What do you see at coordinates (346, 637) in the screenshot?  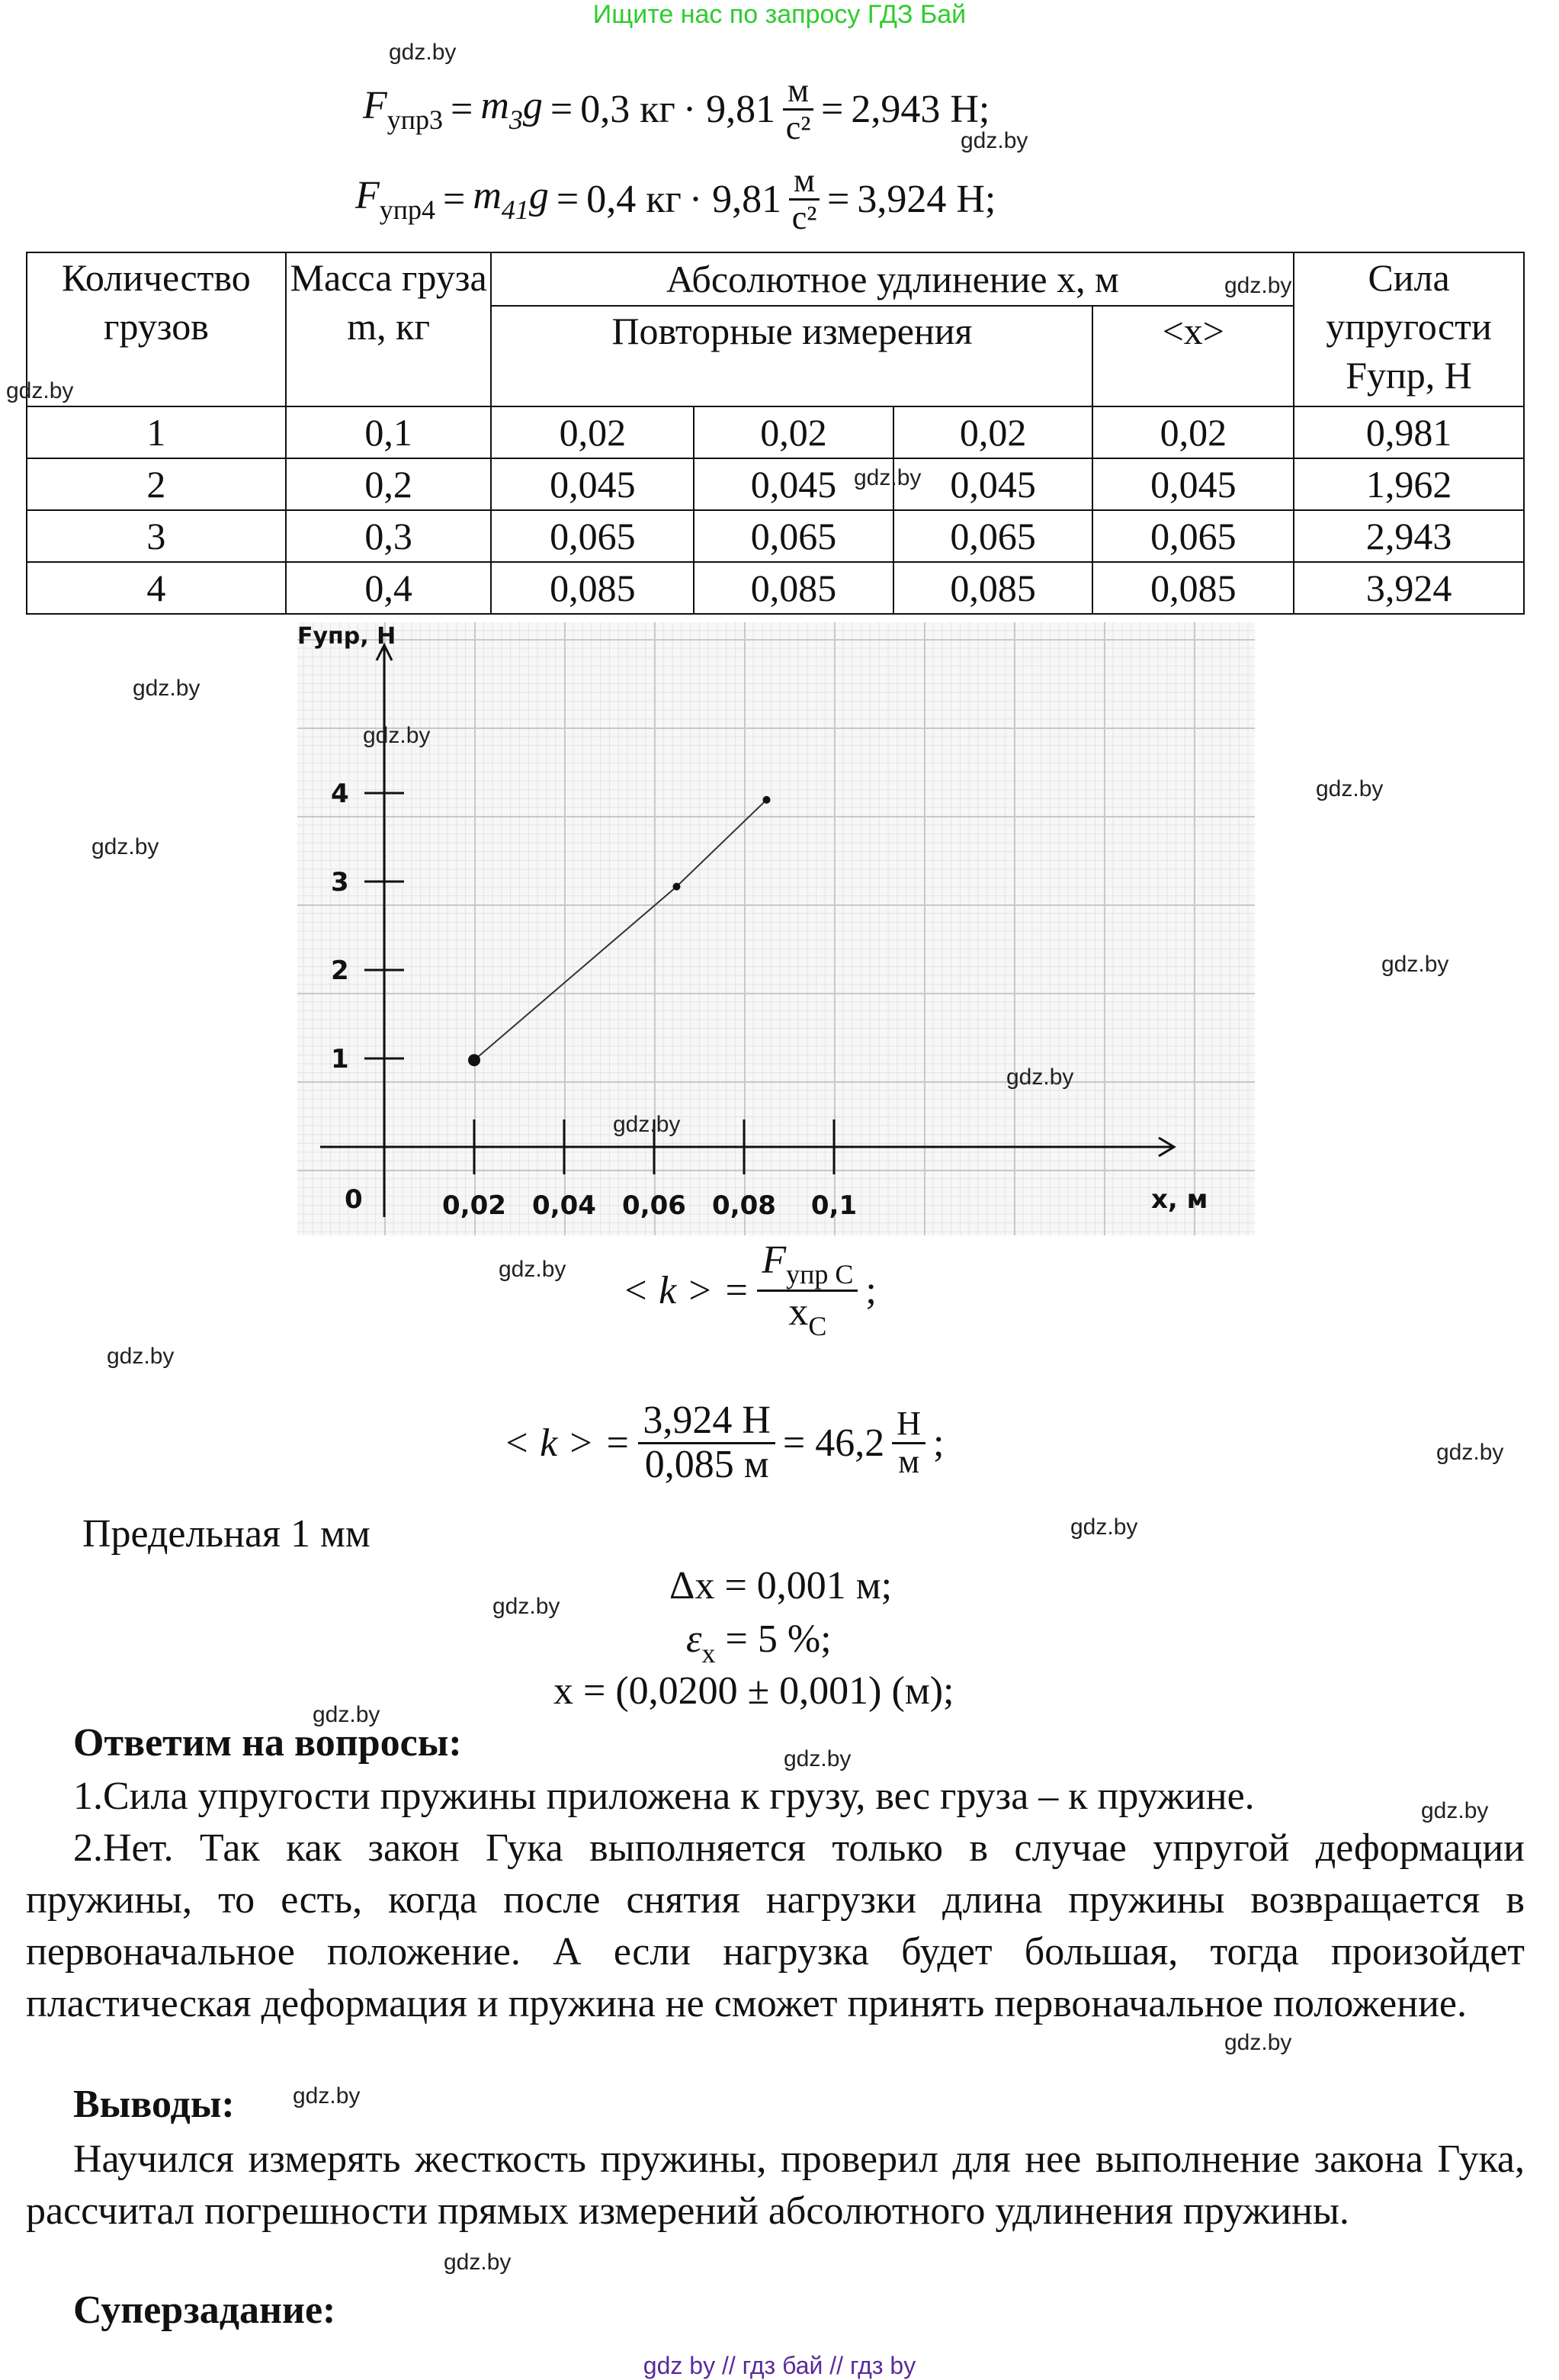 I see `y-axis-label: Fупр, Н` at bounding box center [346, 637].